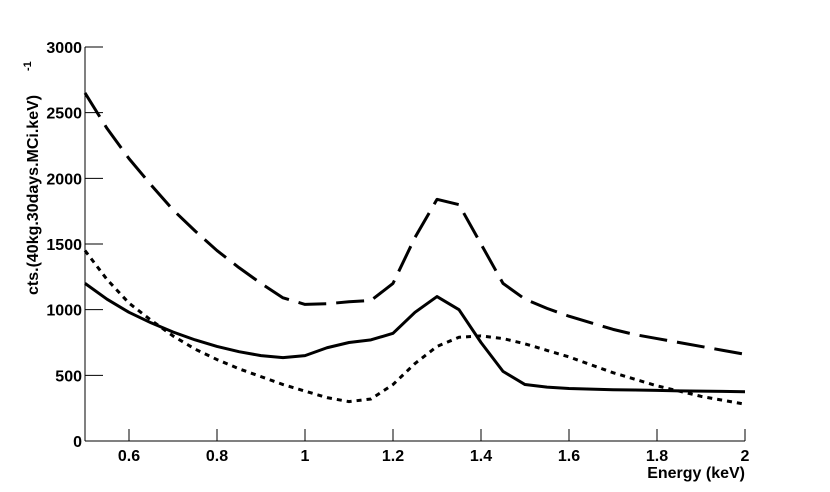 This screenshot has height=492, width=830. Describe the element at coordinates (657, 456) in the screenshot. I see `x-tick-label: 1.8` at that location.